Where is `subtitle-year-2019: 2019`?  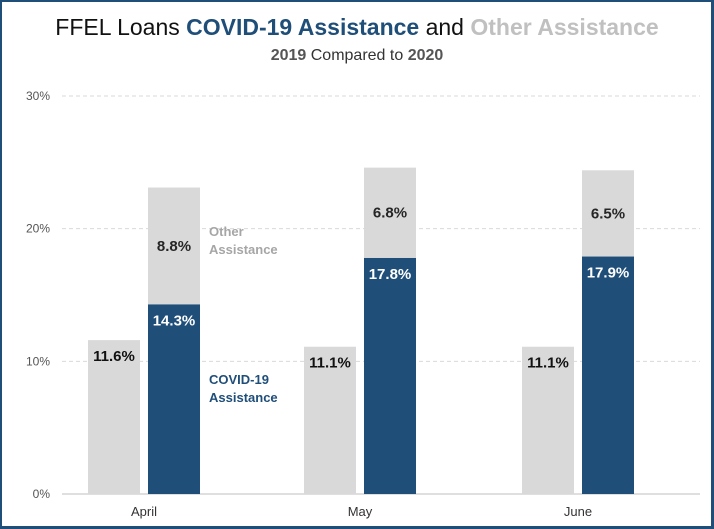 subtitle-year-2019: 2019 is located at coordinates (288, 55).